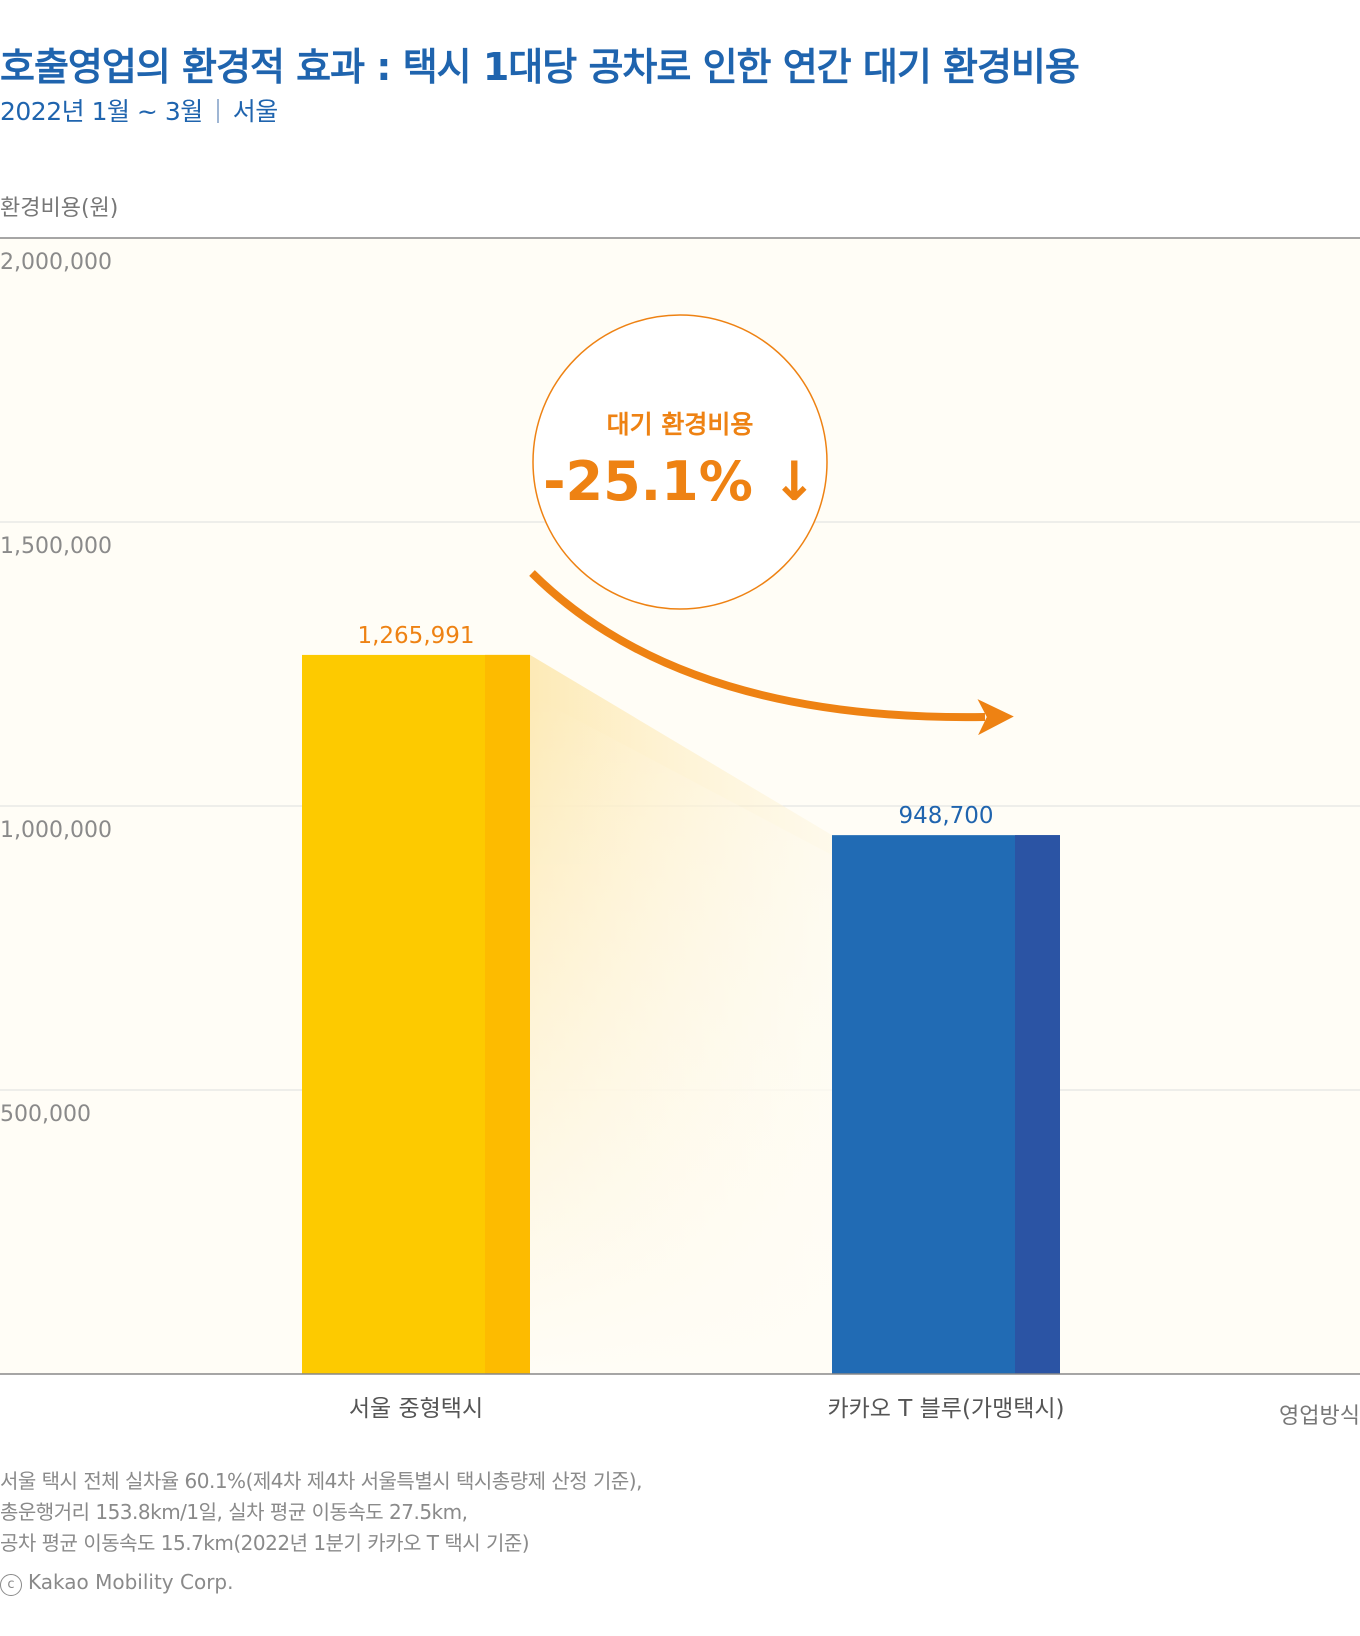 Image resolution: width=1360 pixels, height=1636 pixels. I want to click on badge-value: -25.1% ↓, so click(680, 481).